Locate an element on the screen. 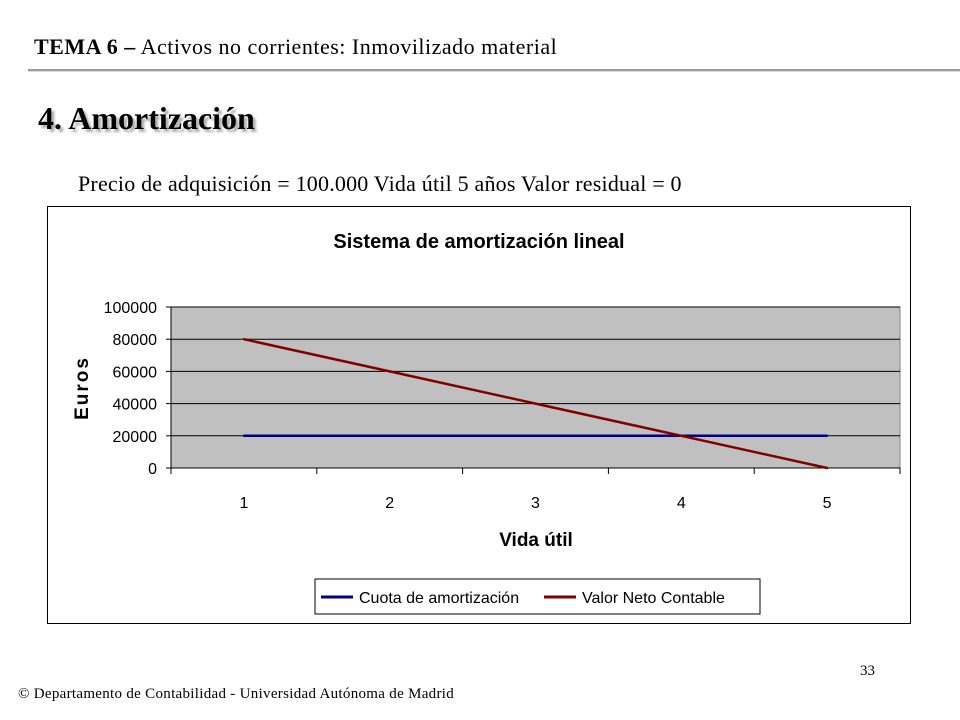 The width and height of the screenshot is (960, 720). y-tick-label: 60000 is located at coordinates (135, 372).